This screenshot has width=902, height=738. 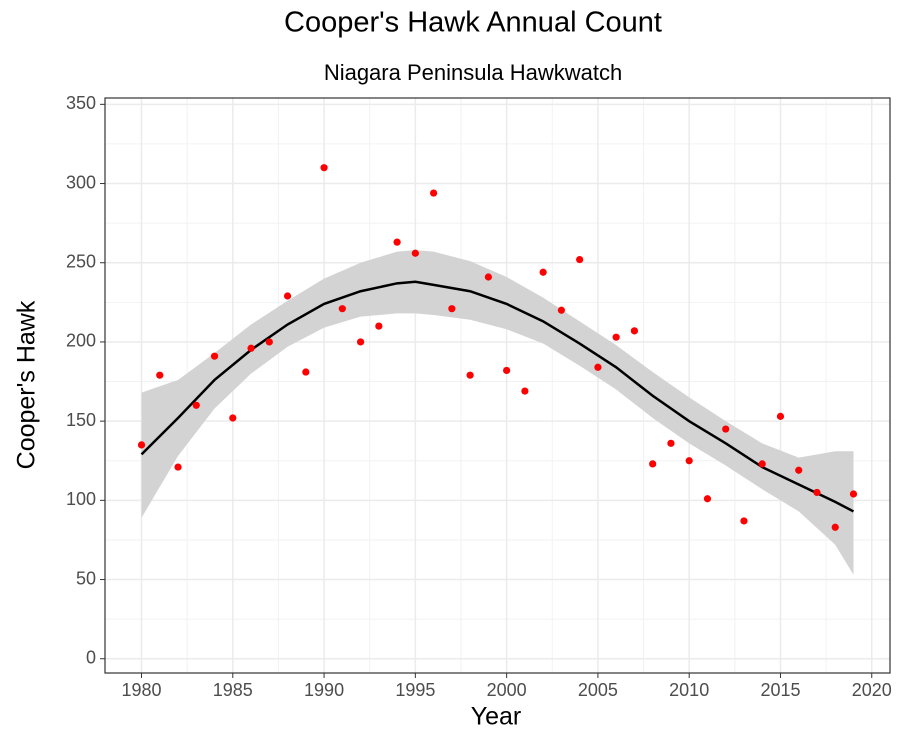 I want to click on y-tick-label: 150, so click(x=81, y=420).